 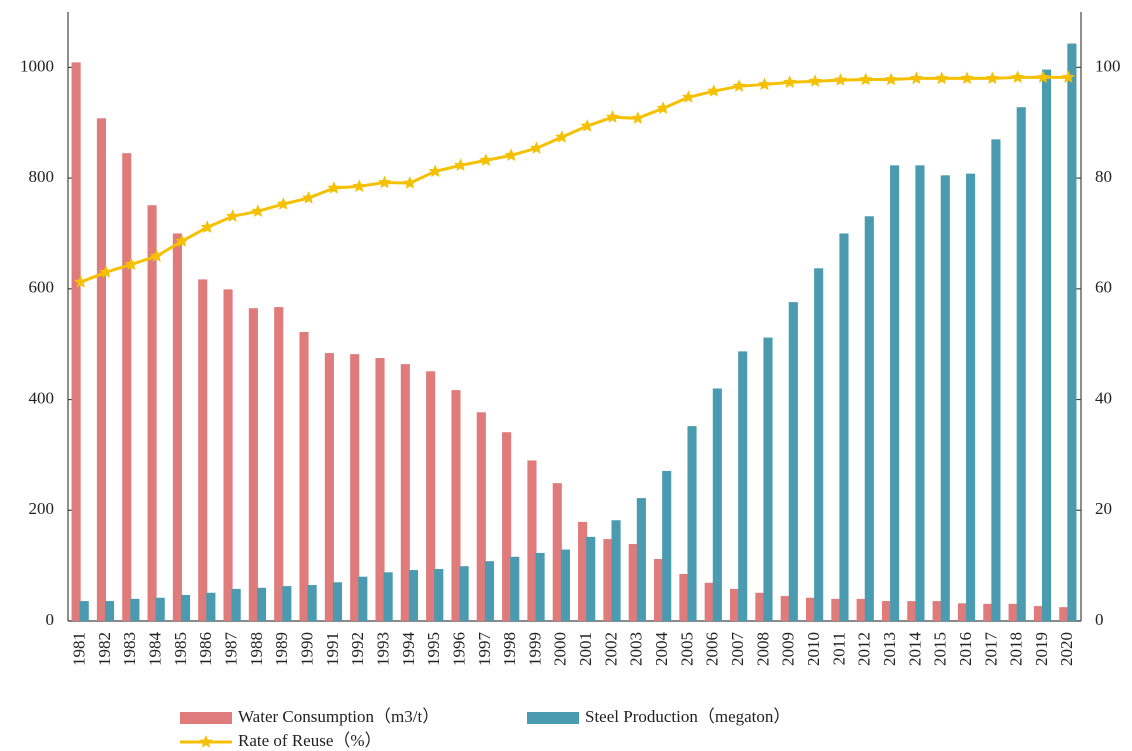 What do you see at coordinates (458, 649) in the screenshot?
I see `x-tick-label: 1996` at bounding box center [458, 649].